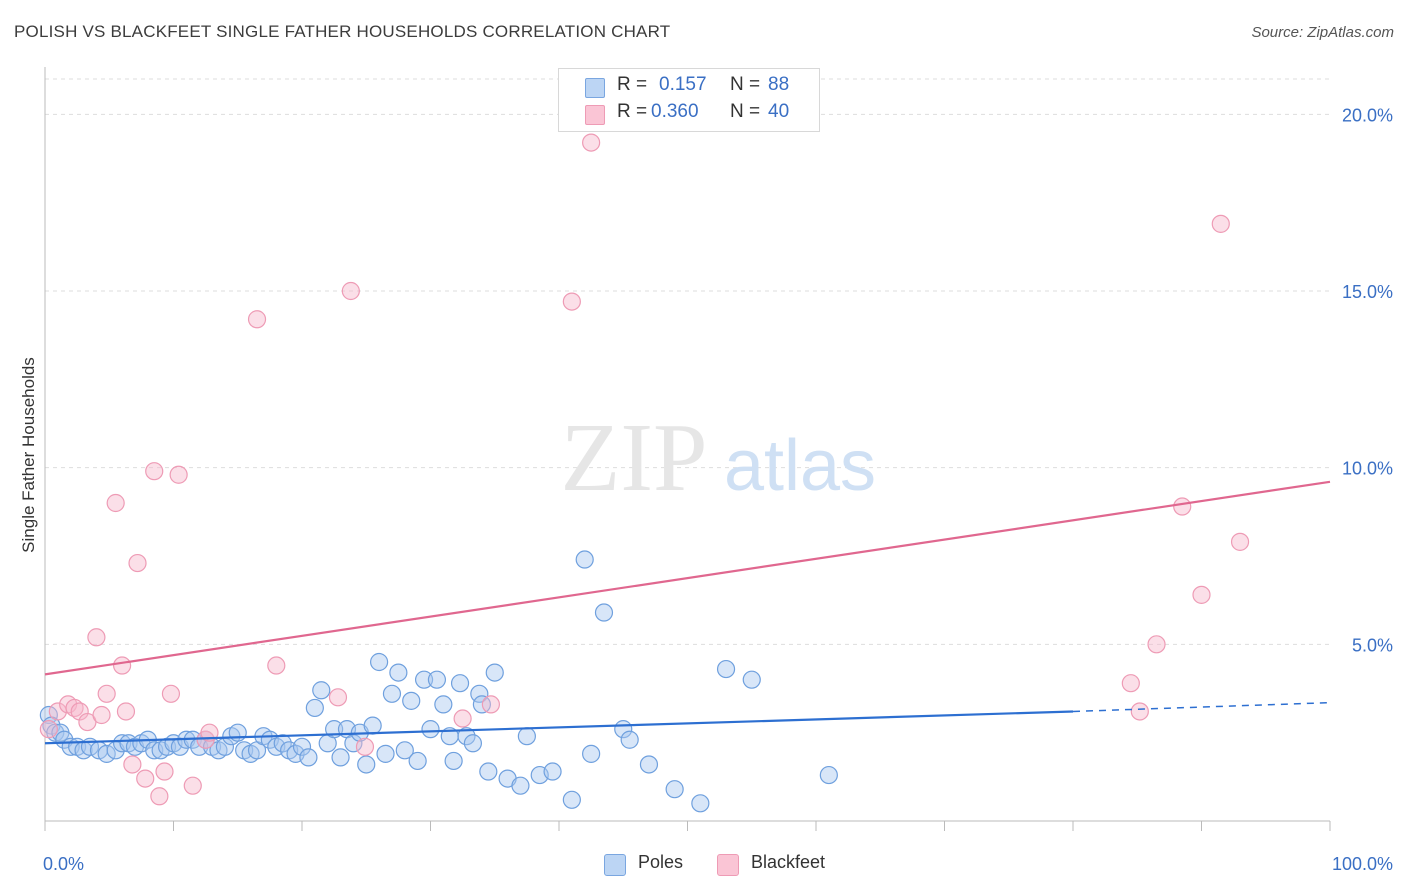 This screenshot has width=1406, height=892. I want to click on poles-n-label: N =, so click(745, 84).